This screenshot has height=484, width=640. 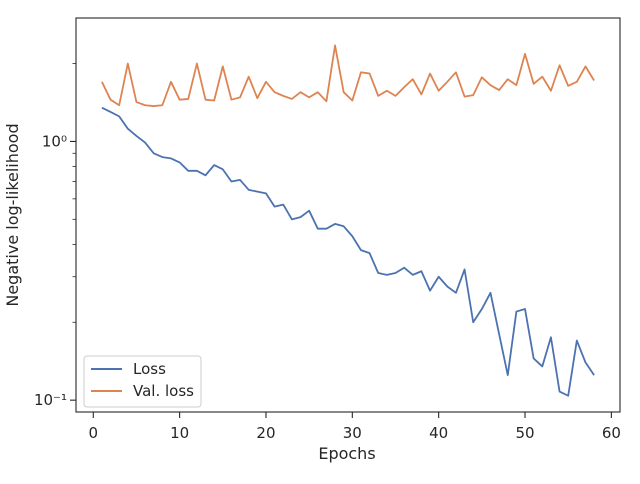 I want to click on series-line-val-loss, so click(x=348, y=75).